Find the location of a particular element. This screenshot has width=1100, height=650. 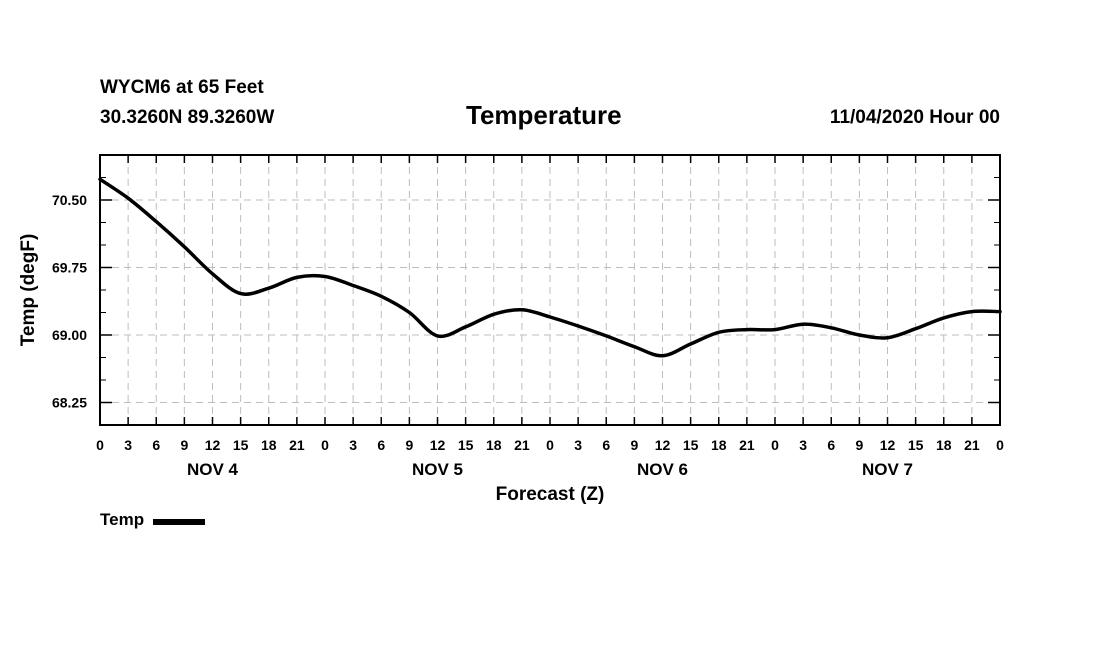

legend-line-swatch is located at coordinates (179, 521).